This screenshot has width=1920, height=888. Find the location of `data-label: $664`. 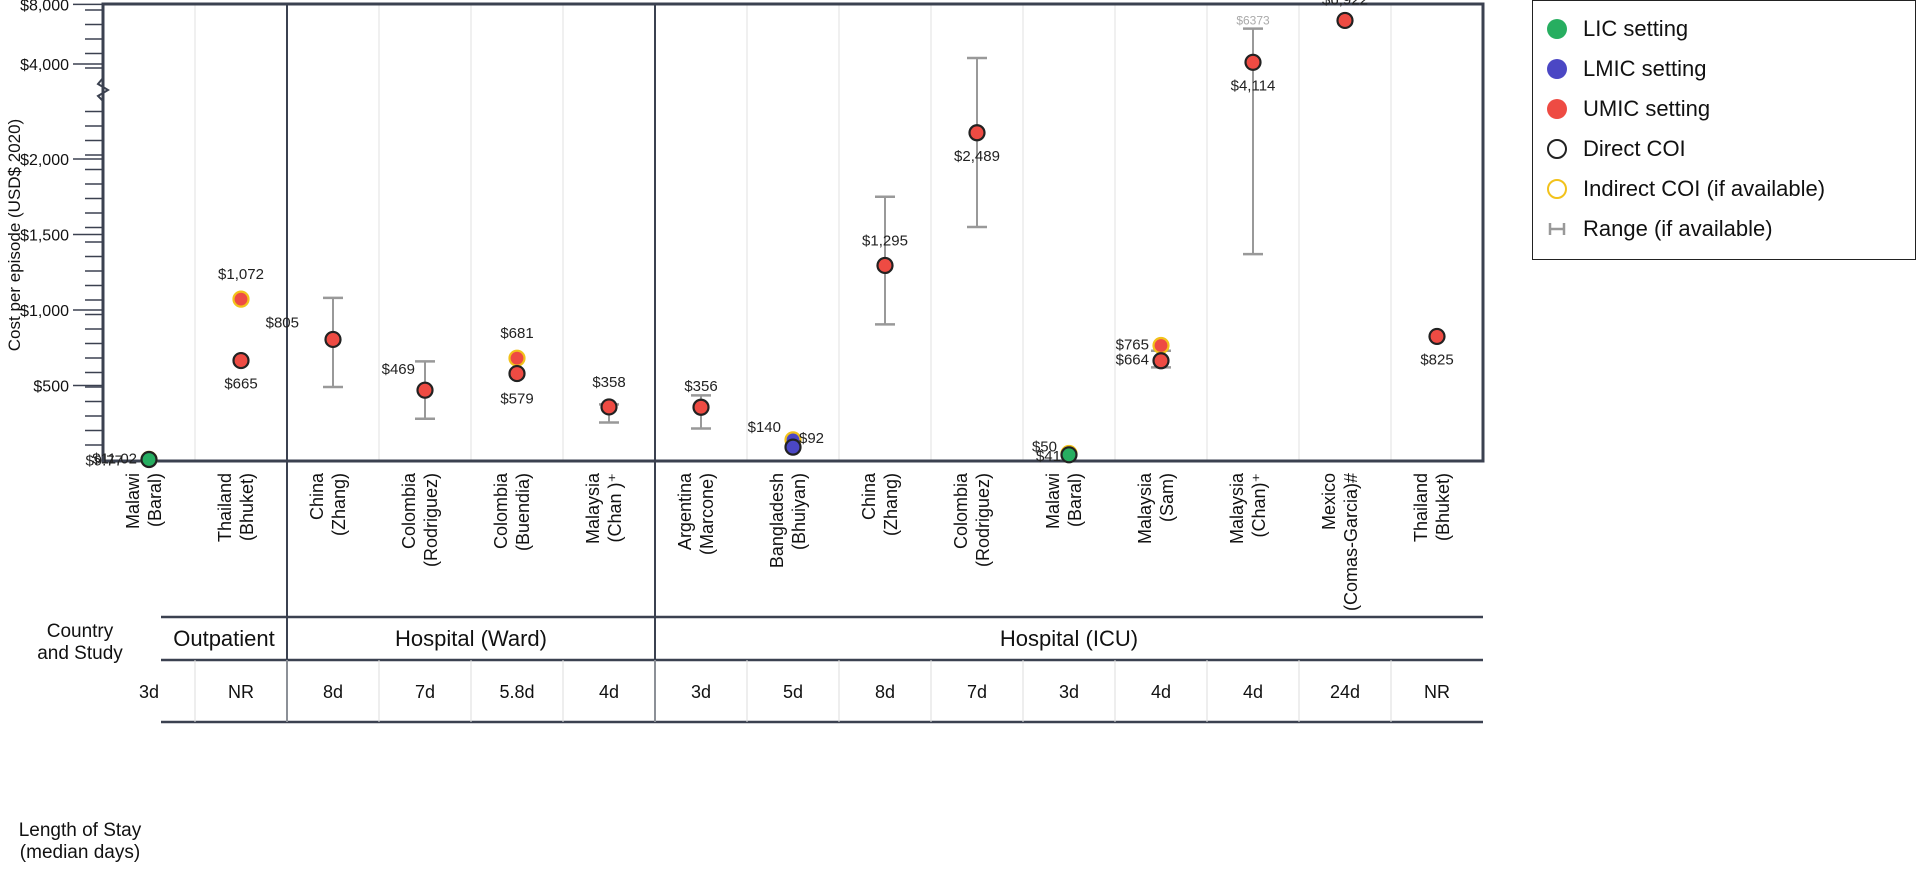

data-label: $664 is located at coordinates (1132, 360).